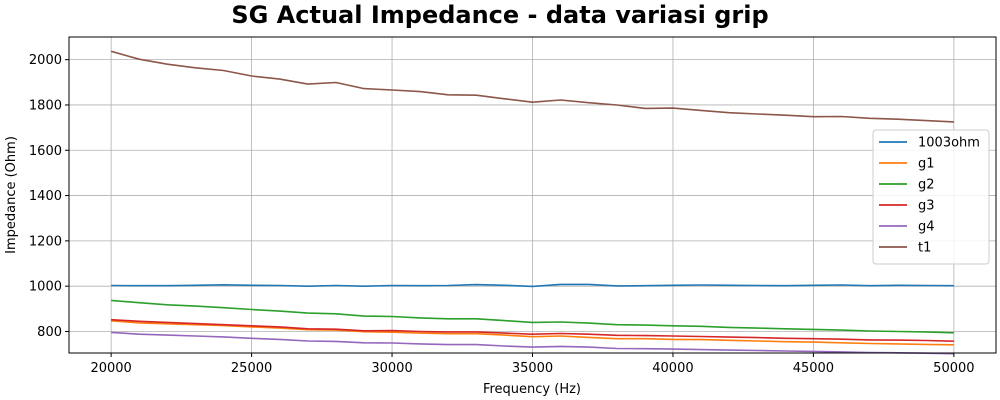 This screenshot has height=400, width=1000. What do you see at coordinates (926, 164) in the screenshot?
I see `legend-label: g1` at bounding box center [926, 164].